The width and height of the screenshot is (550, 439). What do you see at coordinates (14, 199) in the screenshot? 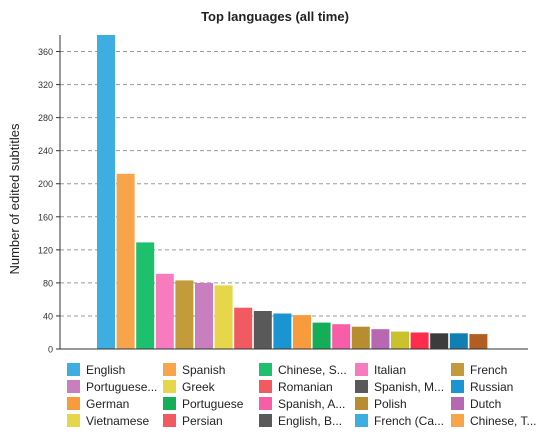
I see `y-axis-label: Number of edited subtitles` at bounding box center [14, 199].